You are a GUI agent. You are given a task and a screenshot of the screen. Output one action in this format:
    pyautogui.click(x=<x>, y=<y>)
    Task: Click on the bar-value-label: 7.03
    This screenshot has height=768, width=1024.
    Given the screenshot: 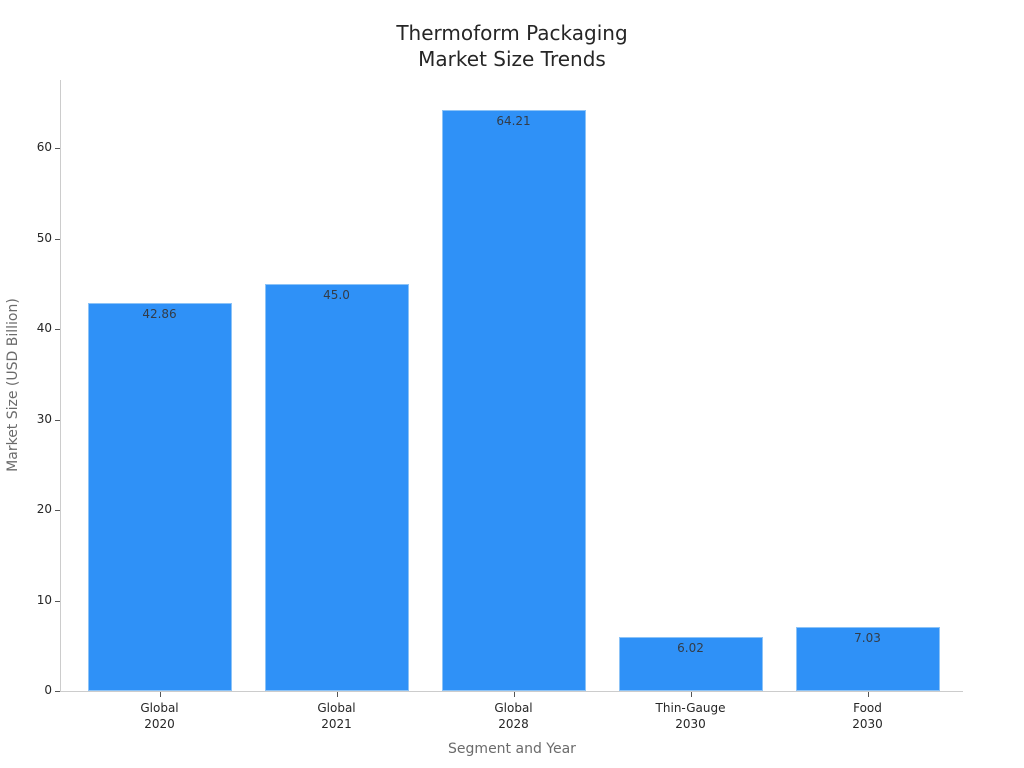 What is the action you would take?
    pyautogui.click(x=867, y=638)
    